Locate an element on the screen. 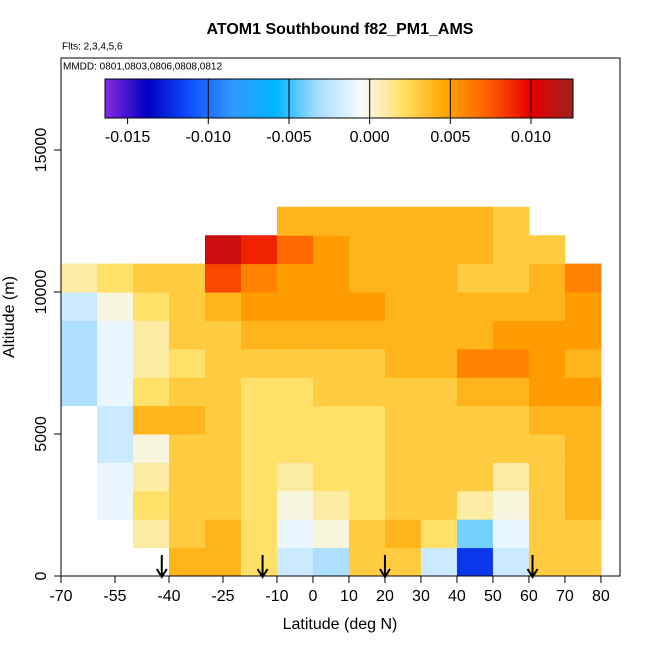 The width and height of the screenshot is (650, 650). x-tick-label: 10 is located at coordinates (349, 596).